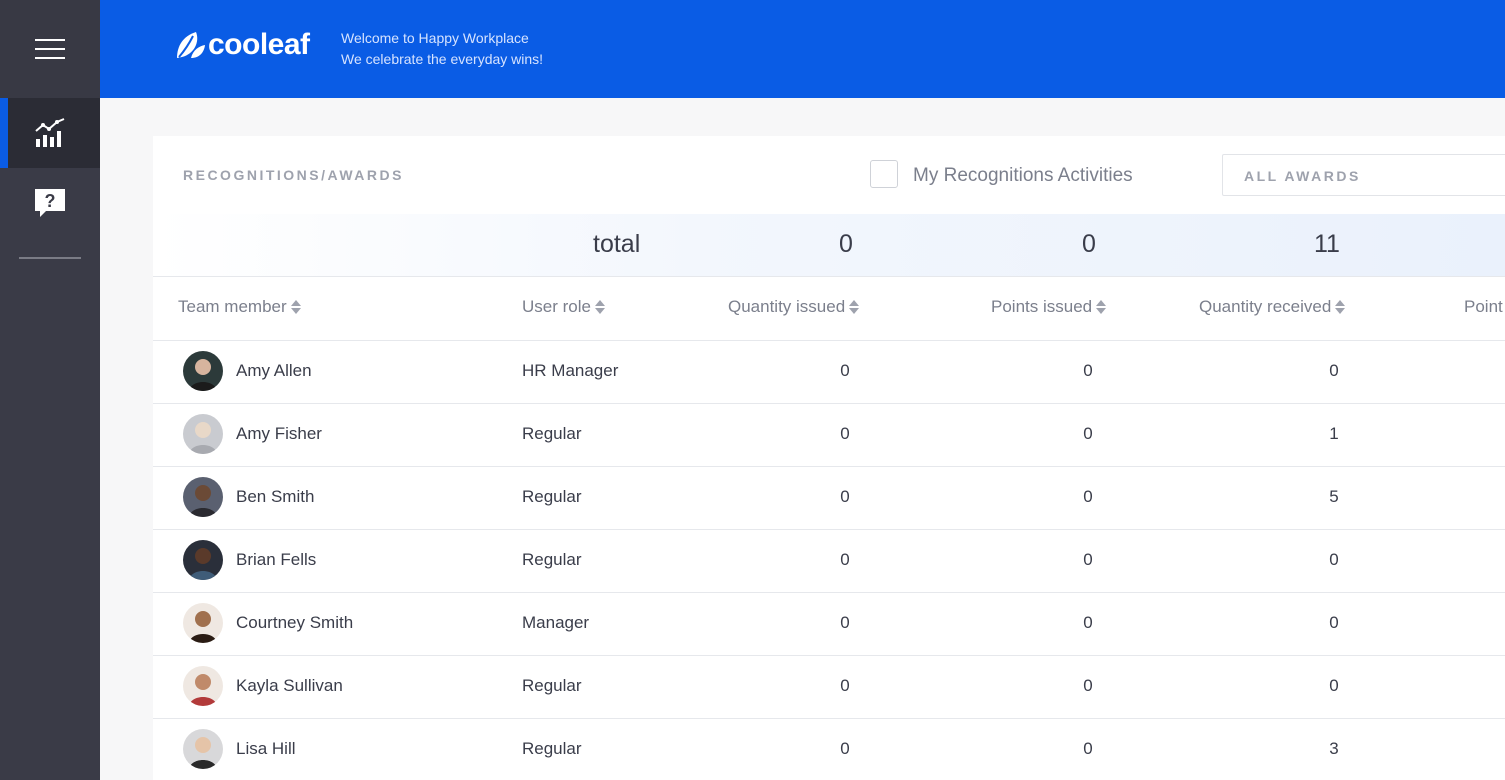 Image resolution: width=1505 pixels, height=780 pixels. Describe the element at coordinates (829, 372) in the screenshot. I see `table-row: Amy Allen HR Manager 0 0 0` at that location.